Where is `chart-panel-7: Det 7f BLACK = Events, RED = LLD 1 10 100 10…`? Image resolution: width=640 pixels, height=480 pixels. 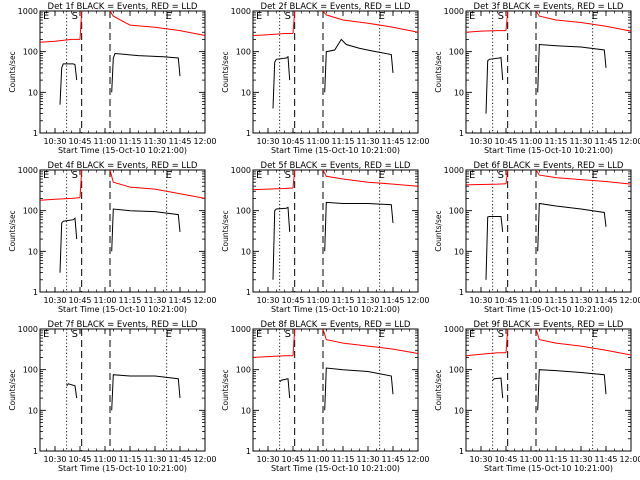 chart-panel-7: Det 7f BLACK = Events, RED = LLD 1 10 100 10… is located at coordinates (112, 396).